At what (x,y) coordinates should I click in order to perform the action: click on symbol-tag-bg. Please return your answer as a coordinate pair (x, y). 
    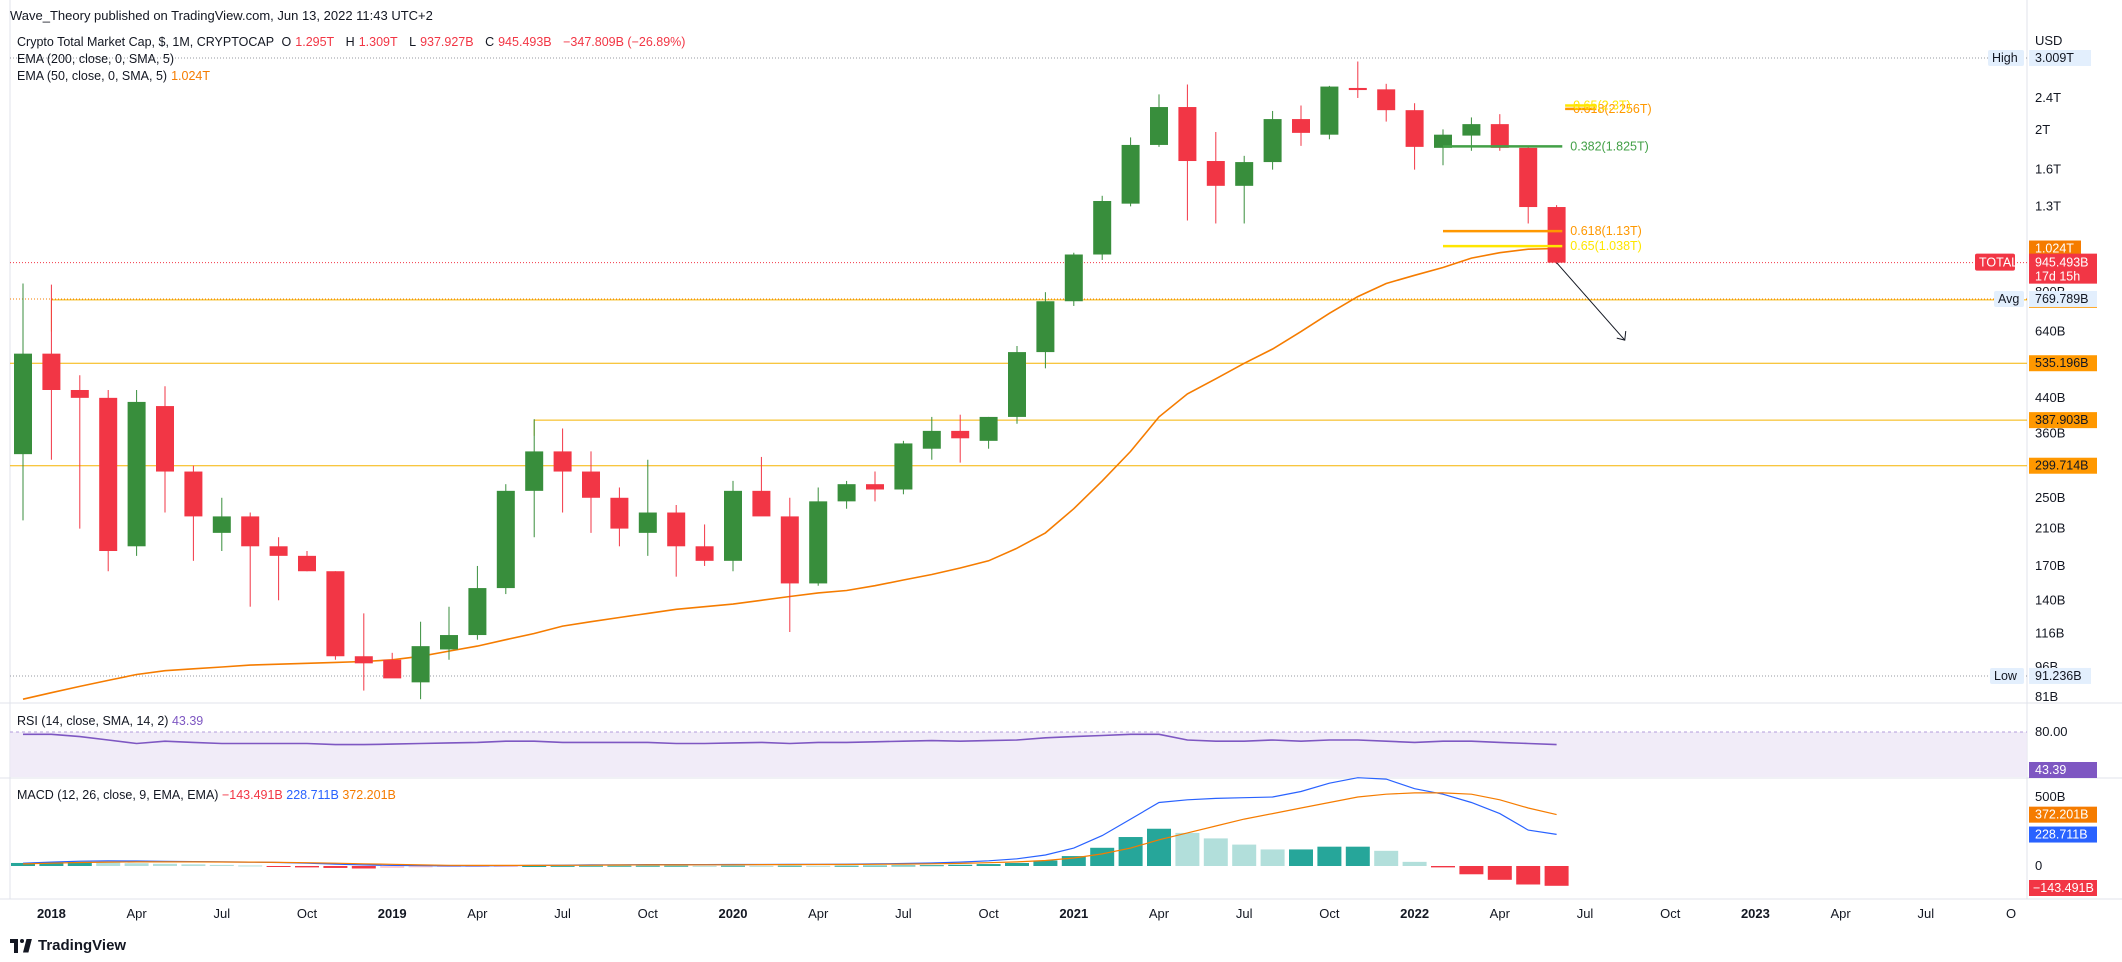
    Looking at the image, I should click on (1995, 262).